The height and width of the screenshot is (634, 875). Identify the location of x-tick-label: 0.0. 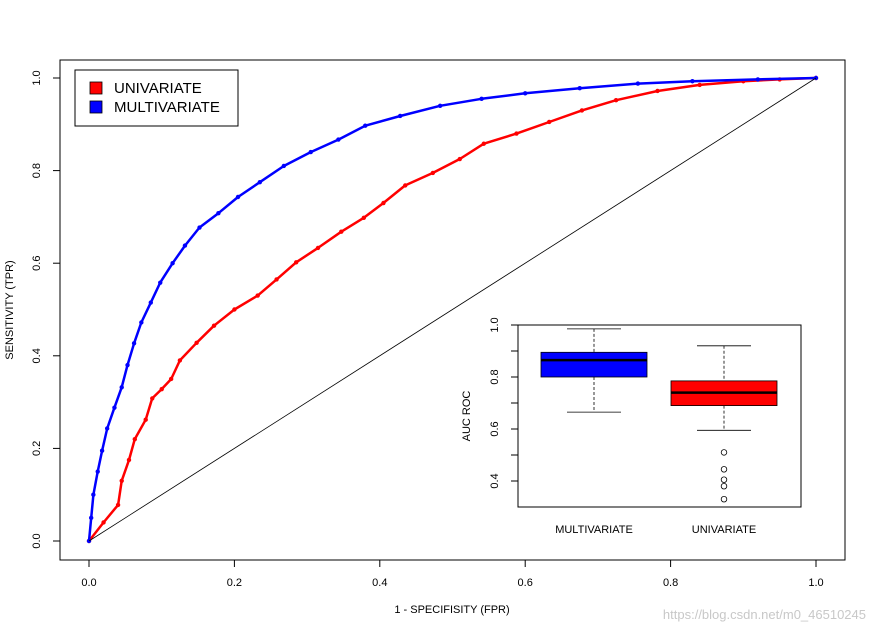
(88, 583).